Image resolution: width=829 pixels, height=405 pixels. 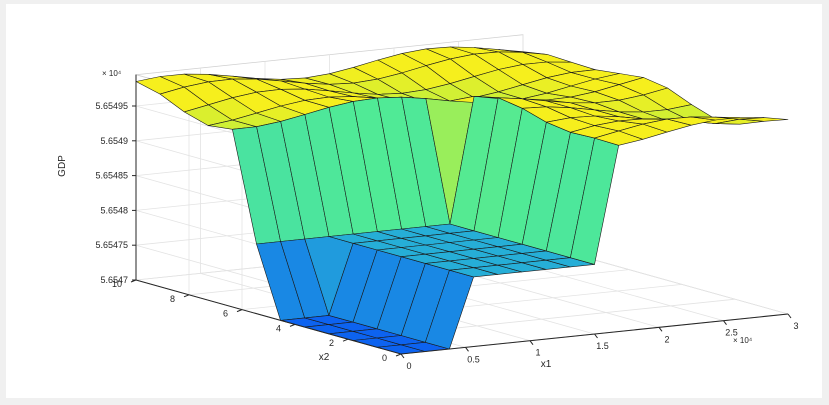 I want to click on x-tick-label: 0.5, so click(x=473, y=359).